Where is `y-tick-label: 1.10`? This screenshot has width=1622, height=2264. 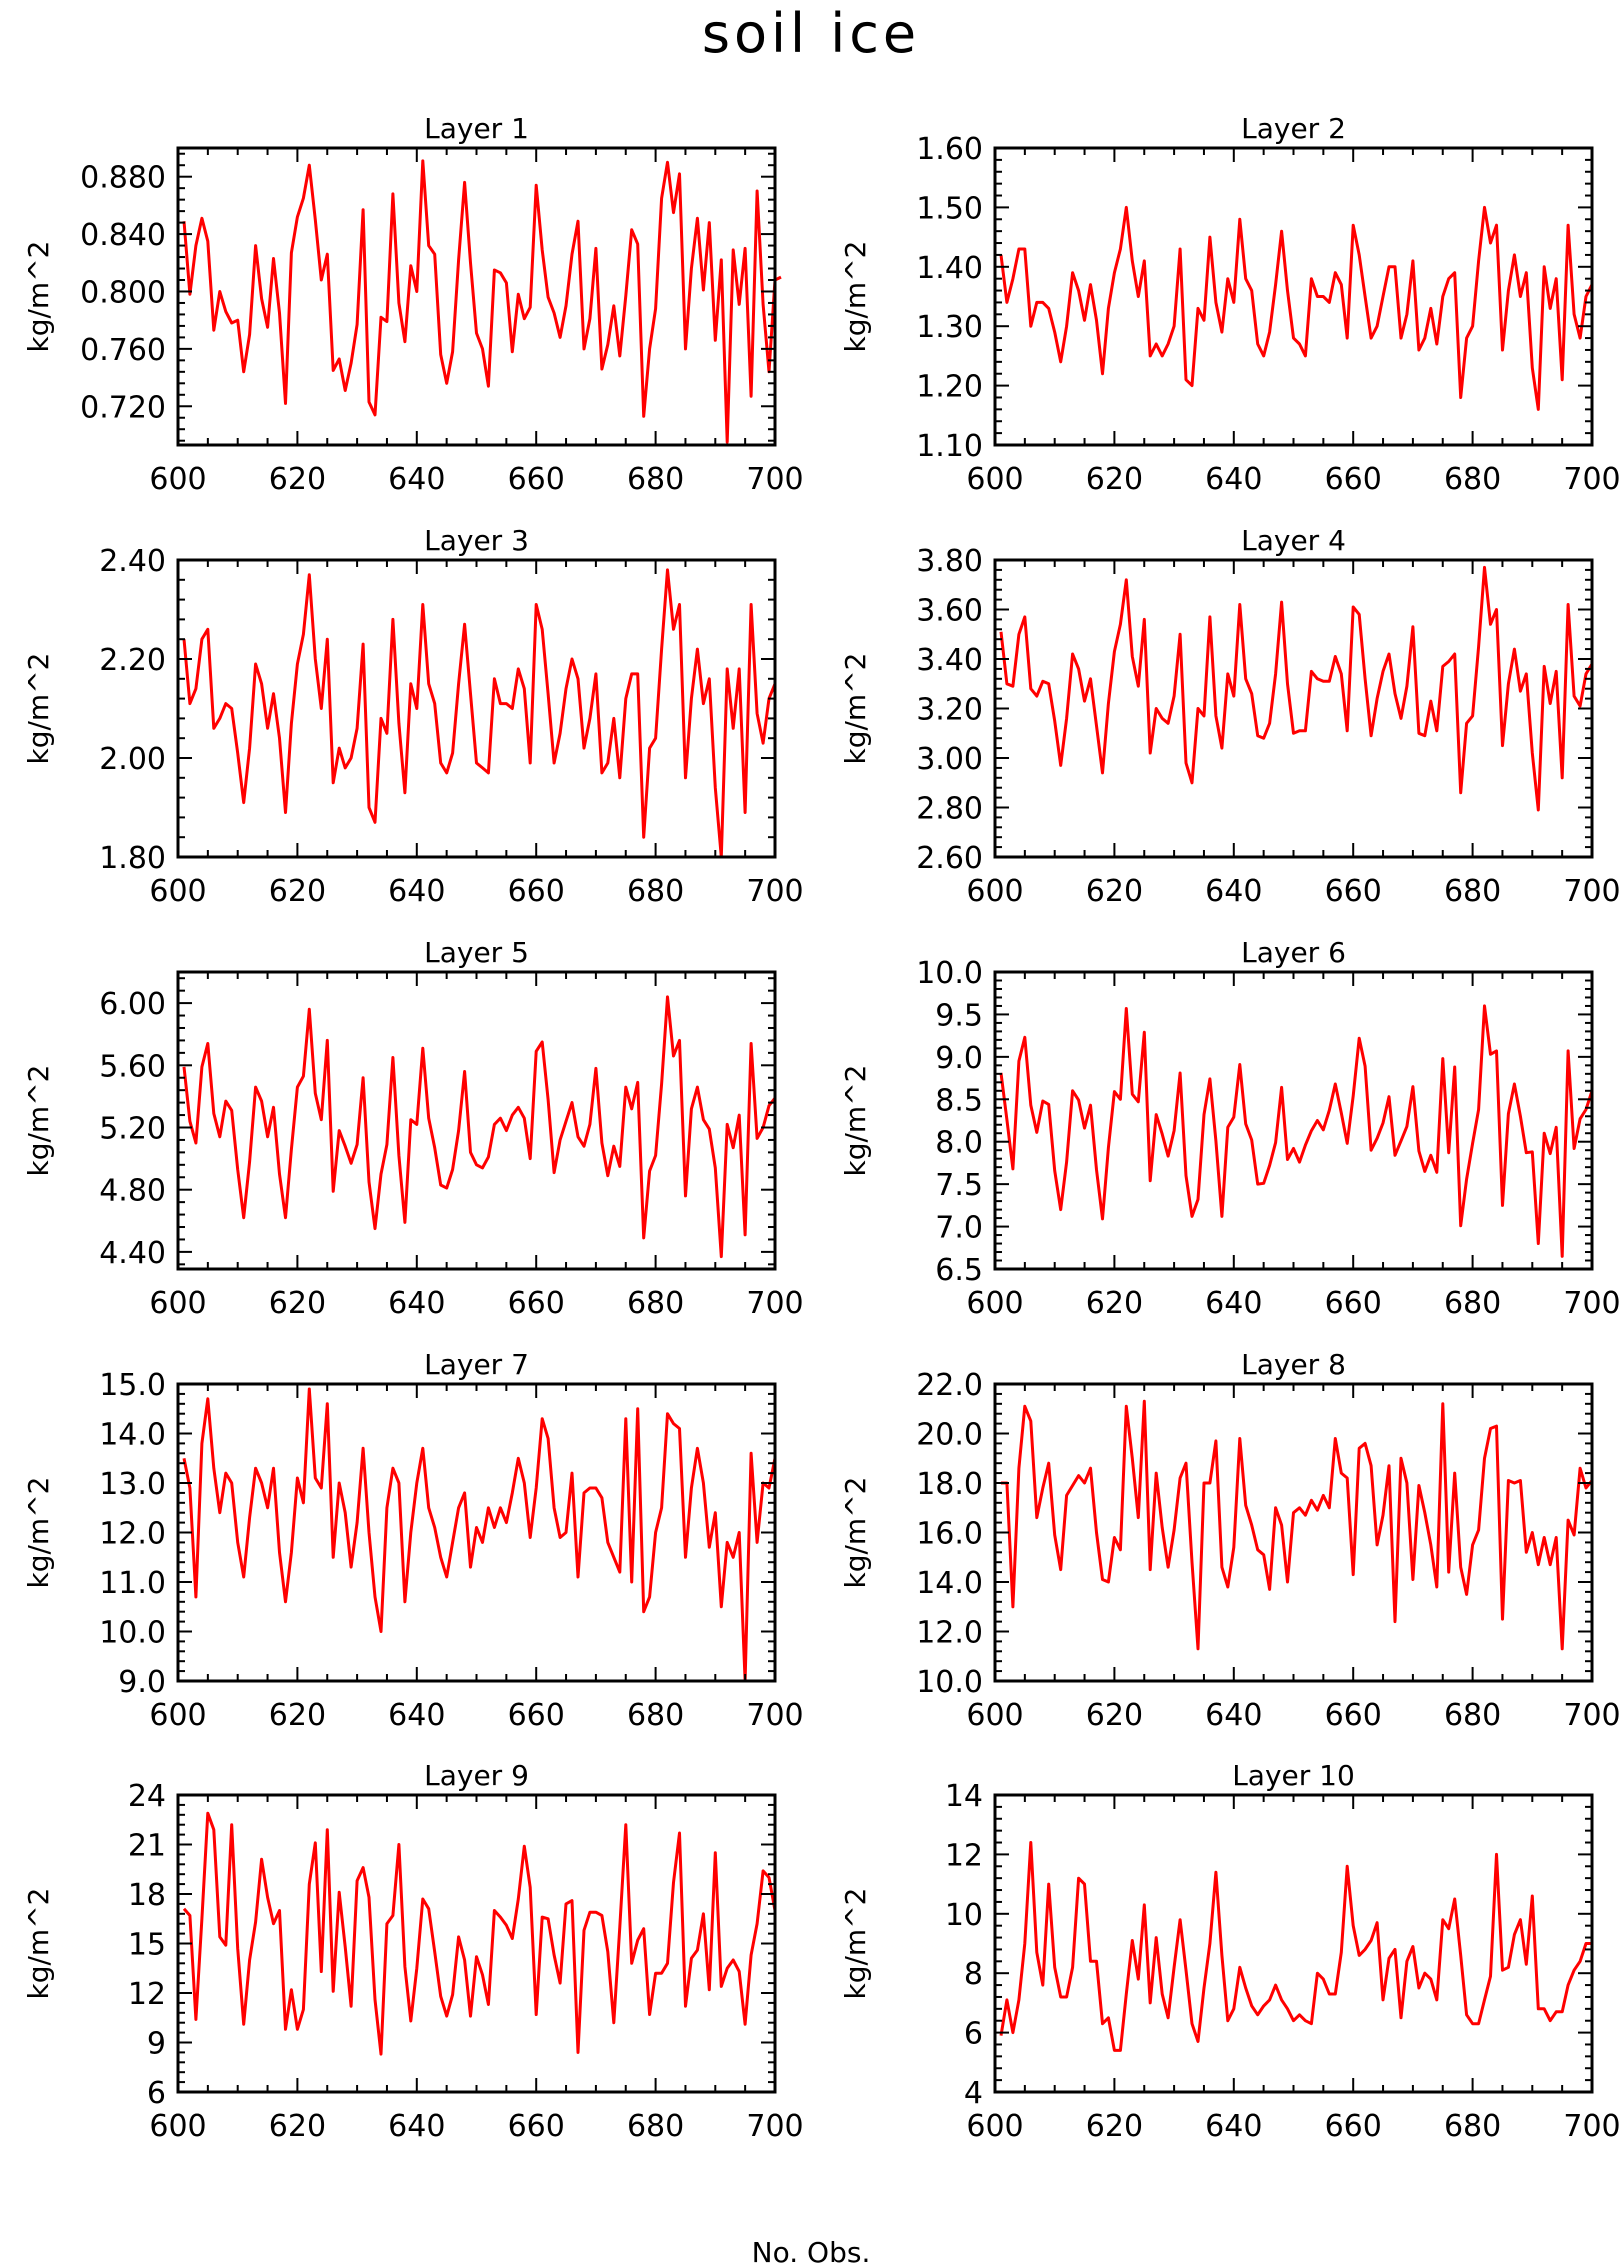
y-tick-label: 1.10 is located at coordinates (949, 446).